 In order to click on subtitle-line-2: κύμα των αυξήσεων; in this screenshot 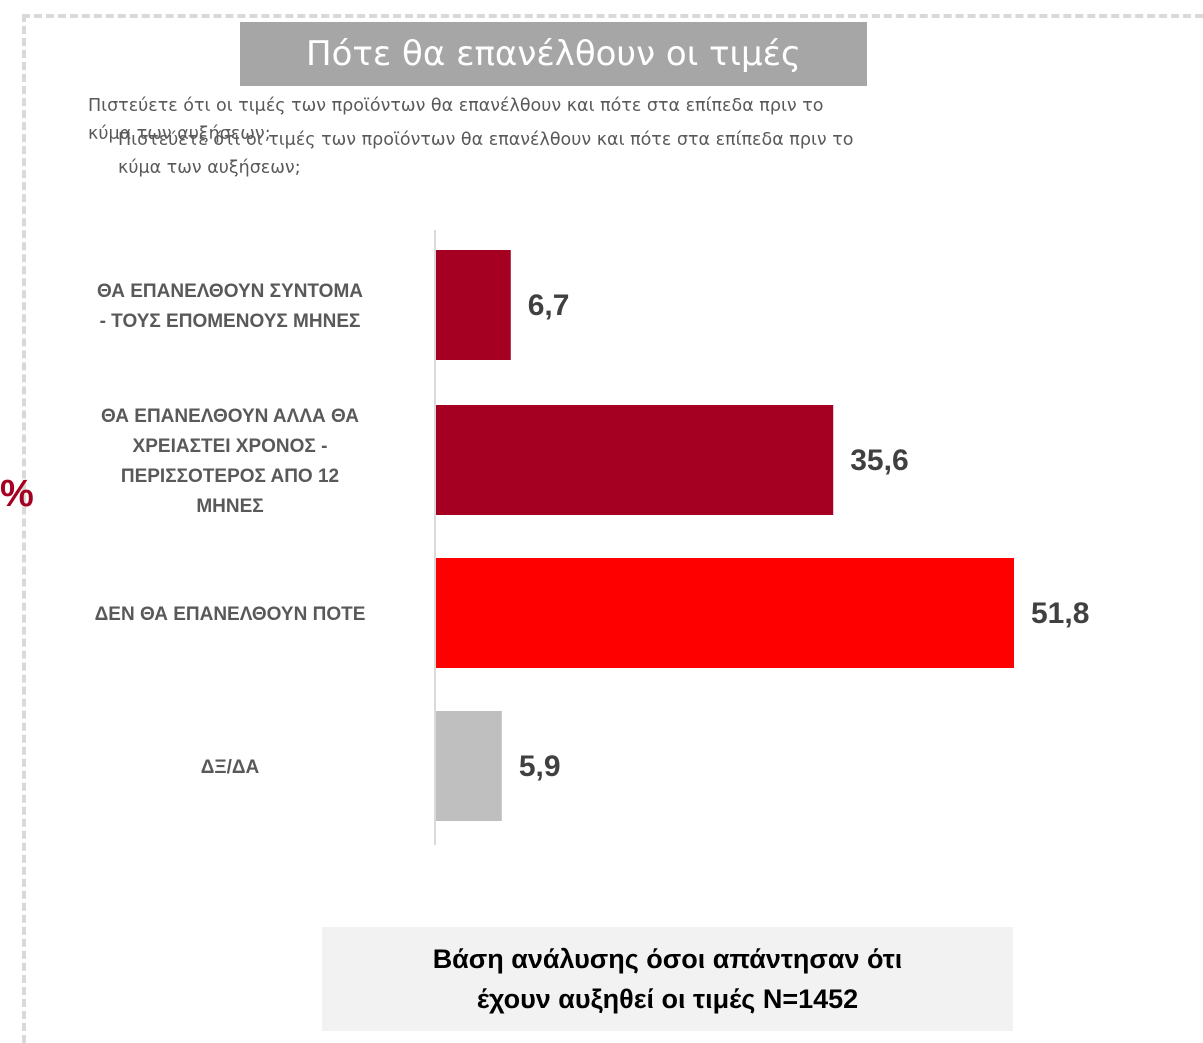, I will do `click(179, 134)`.